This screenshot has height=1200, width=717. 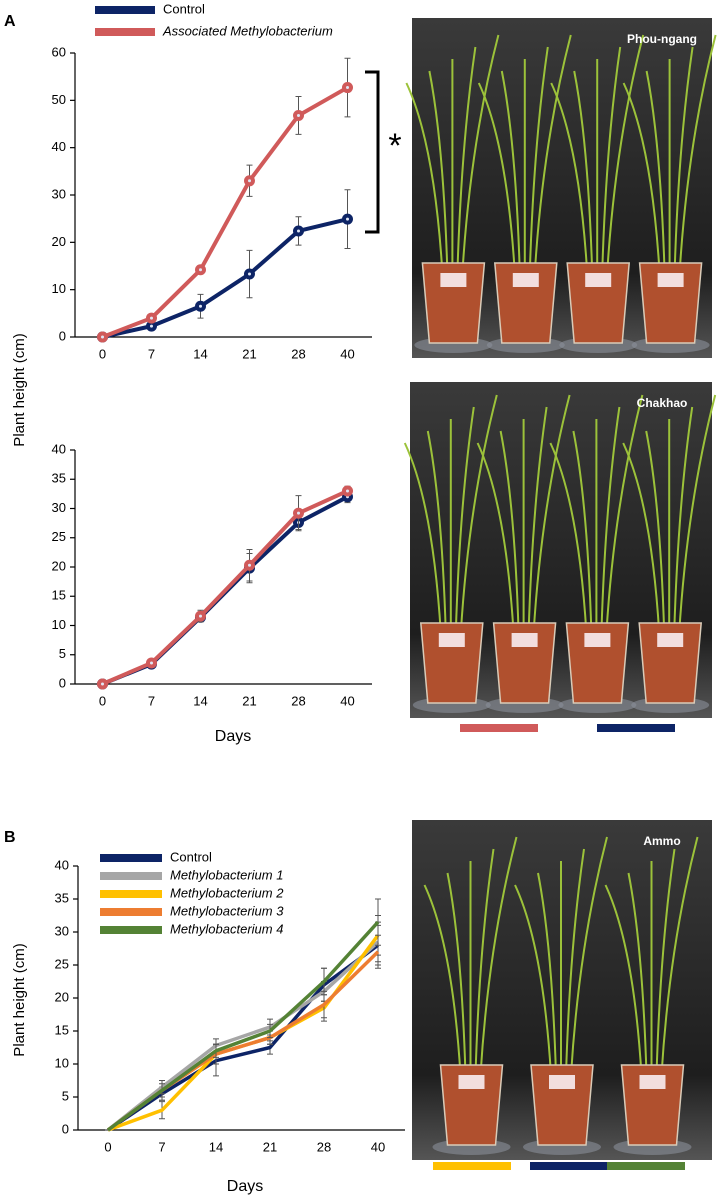 What do you see at coordinates (661, 841) in the screenshot?
I see `photo-label: Ammo` at bounding box center [661, 841].